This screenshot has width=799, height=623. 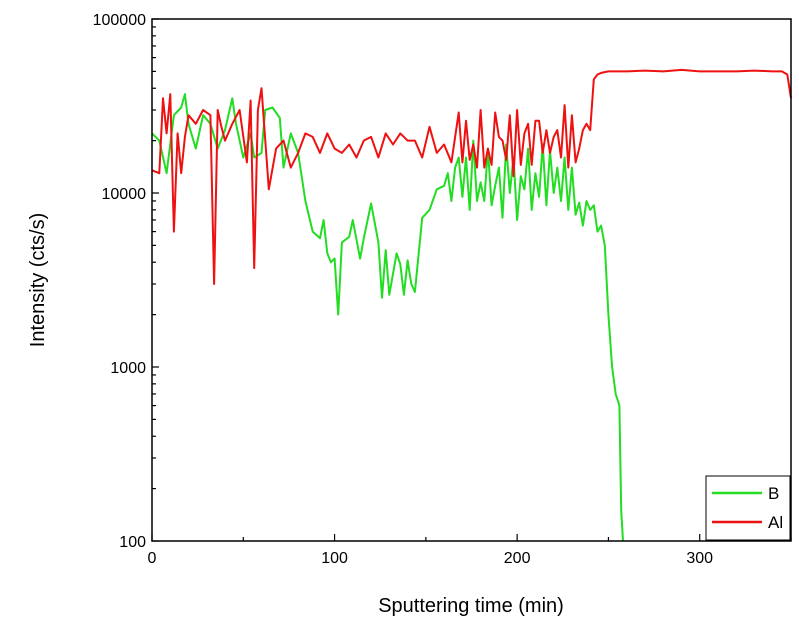 I want to click on x-tick-label: 0, so click(x=152, y=558).